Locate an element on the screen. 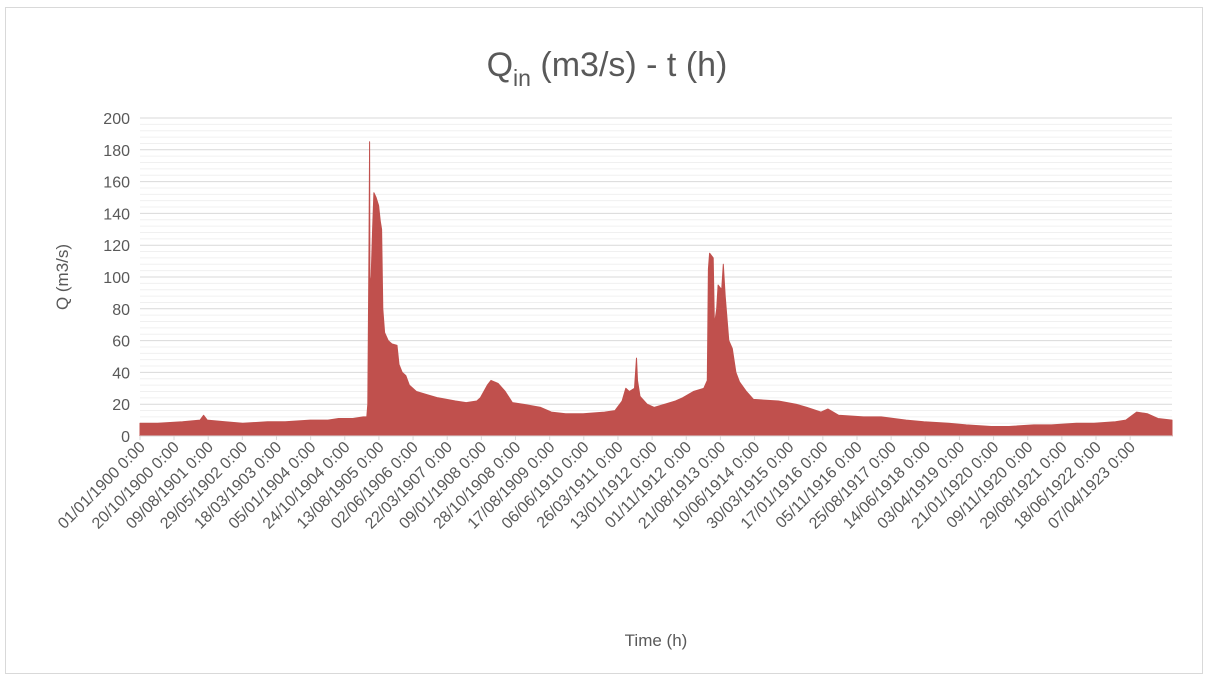 This screenshot has width=1212, height=680. chart-title: Qin (m3/s) - t (h) is located at coordinates (607, 68).